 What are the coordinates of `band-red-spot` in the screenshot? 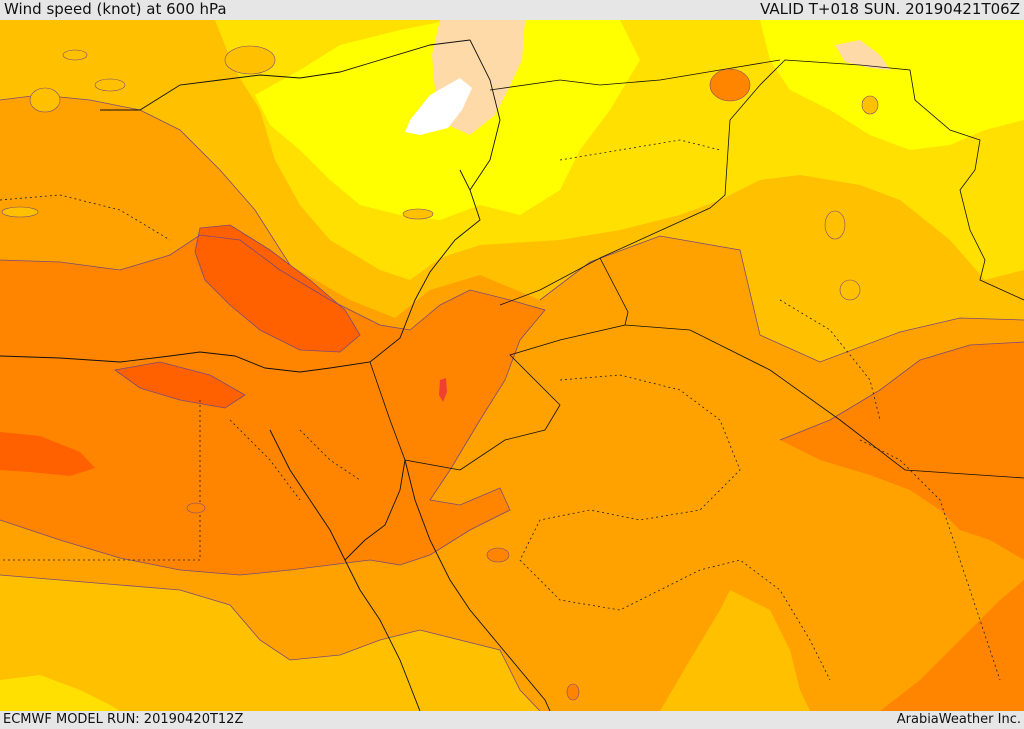 It's located at (443, 390).